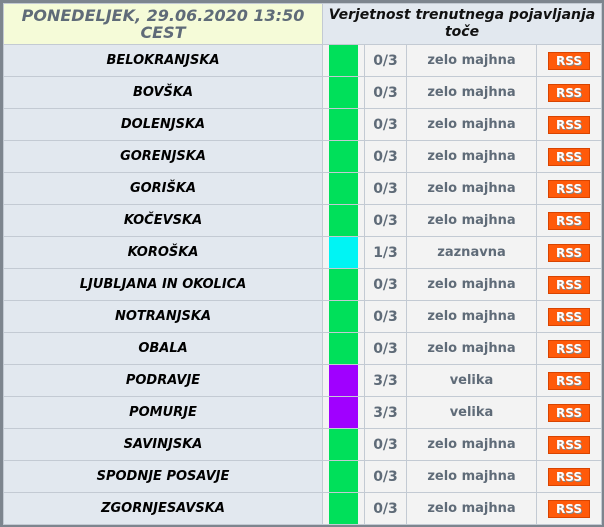  Describe the element at coordinates (163, 508) in the screenshot. I see `region-name: ZGORNJESAVSKA` at that location.